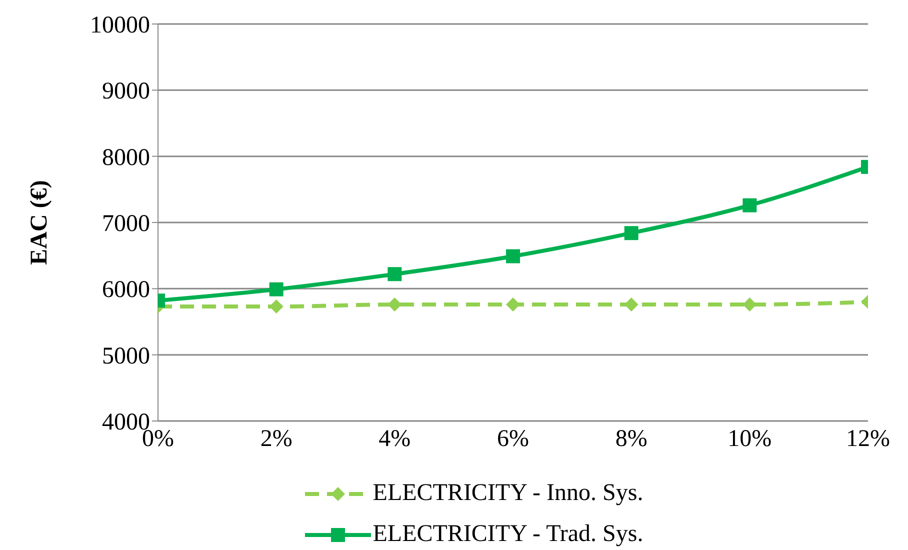  I want to click on x-tick-label: 6%, so click(513, 439).